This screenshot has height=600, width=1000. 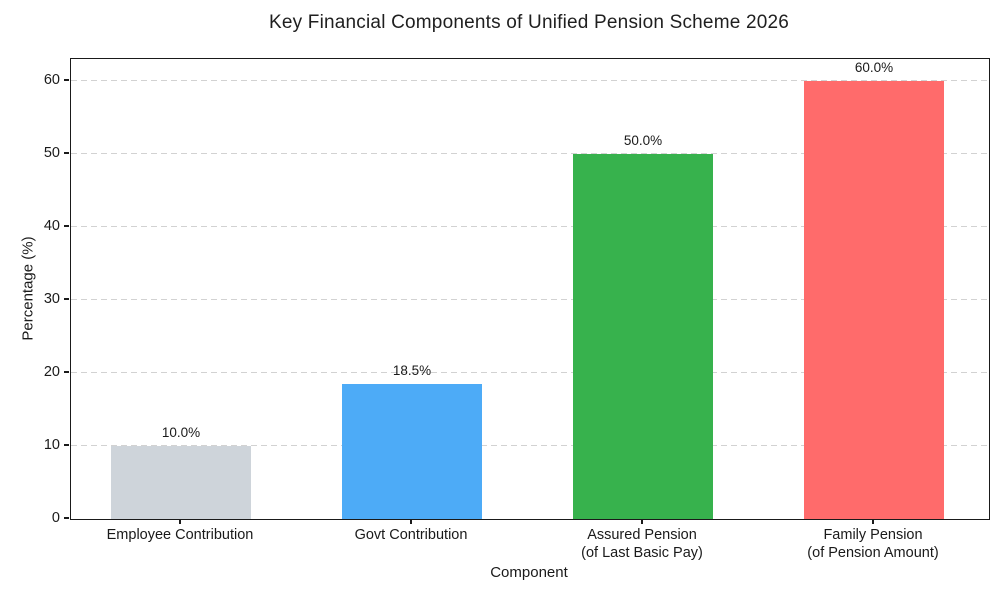 I want to click on x-axis-label: Component, so click(x=529, y=572).